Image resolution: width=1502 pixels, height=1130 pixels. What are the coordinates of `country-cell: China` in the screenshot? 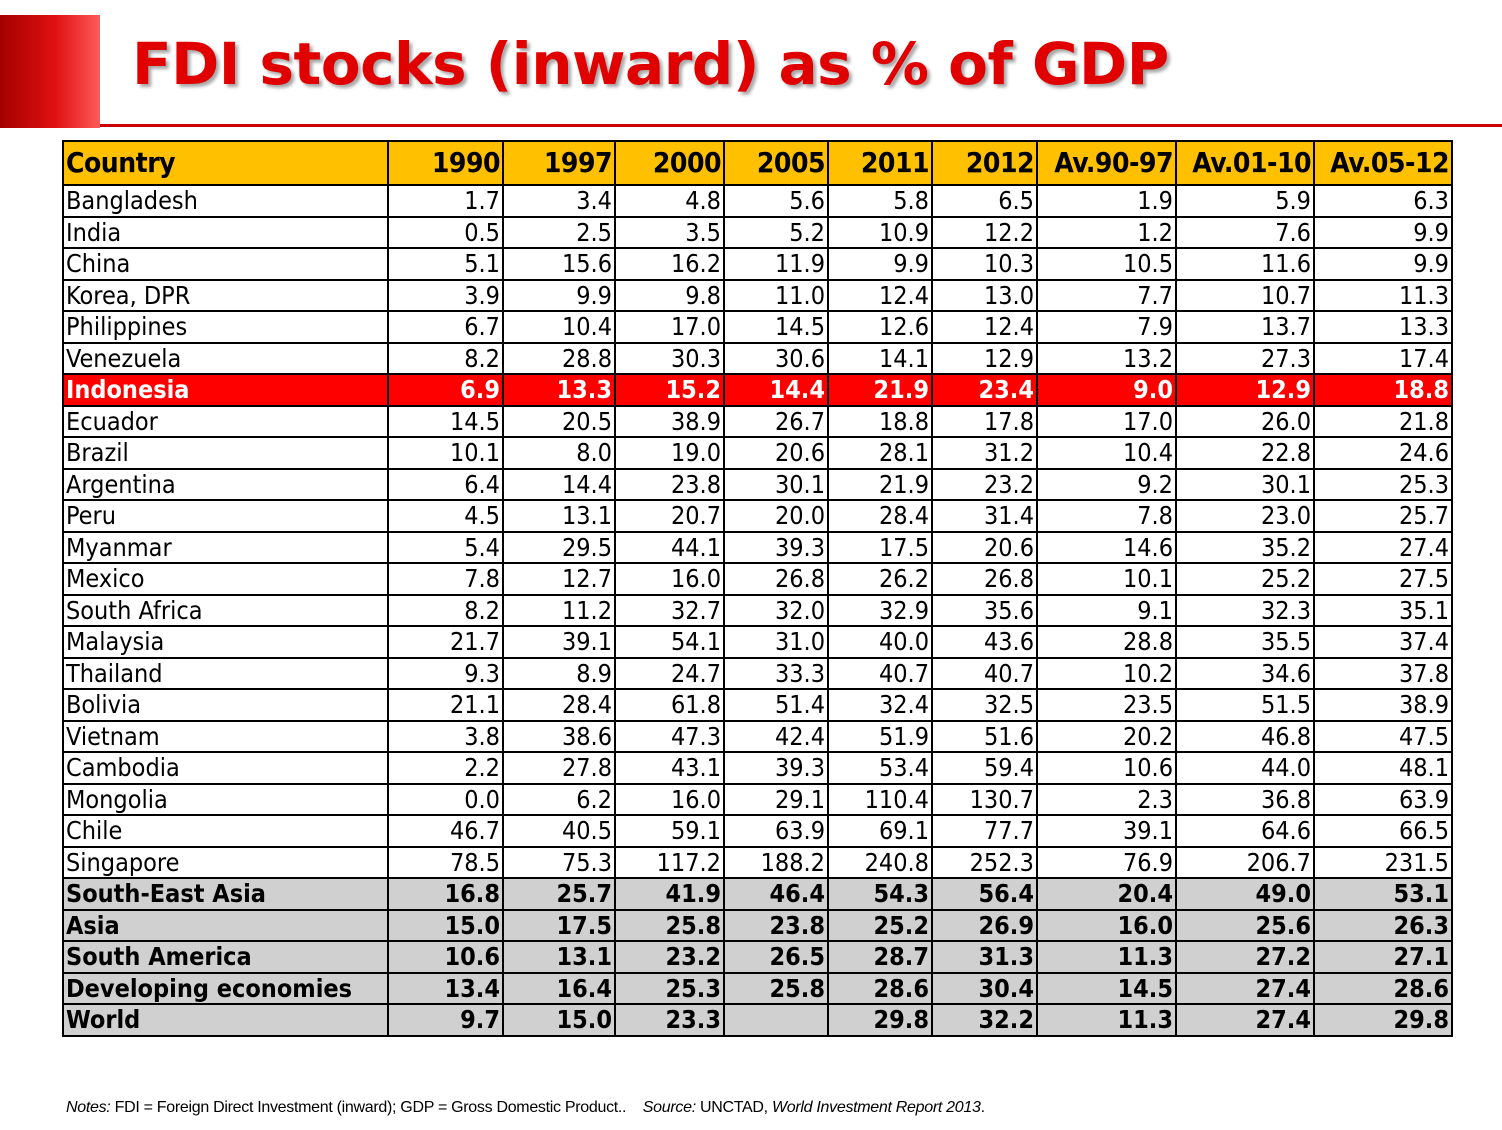 It's located at (225, 264).